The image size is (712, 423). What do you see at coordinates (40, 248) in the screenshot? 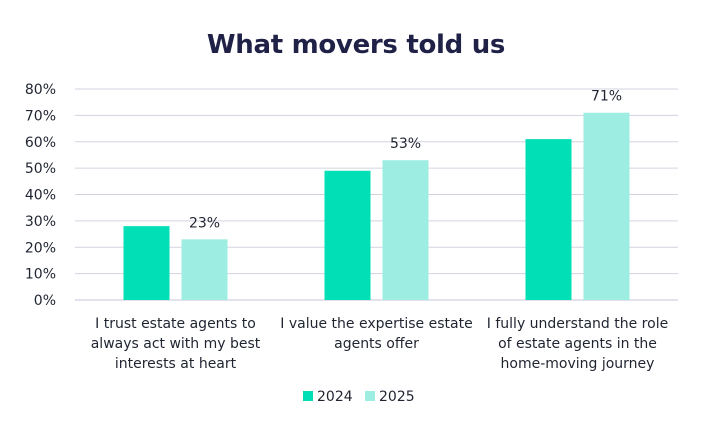
I see `y-tick-label: 20%` at bounding box center [40, 248].